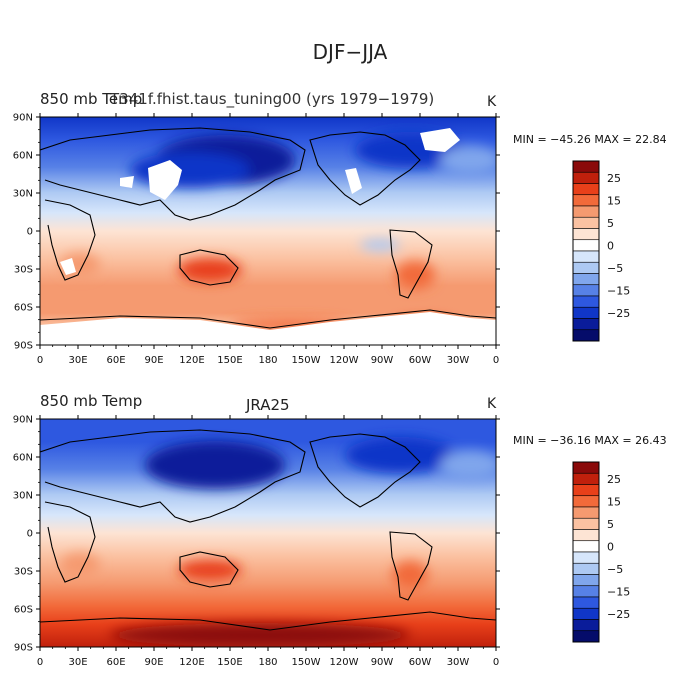 This screenshot has height=700, width=700. What do you see at coordinates (590, 440) in the screenshot?
I see `panel2-stats: MIN = −36.16 MAX = 26.43` at bounding box center [590, 440].